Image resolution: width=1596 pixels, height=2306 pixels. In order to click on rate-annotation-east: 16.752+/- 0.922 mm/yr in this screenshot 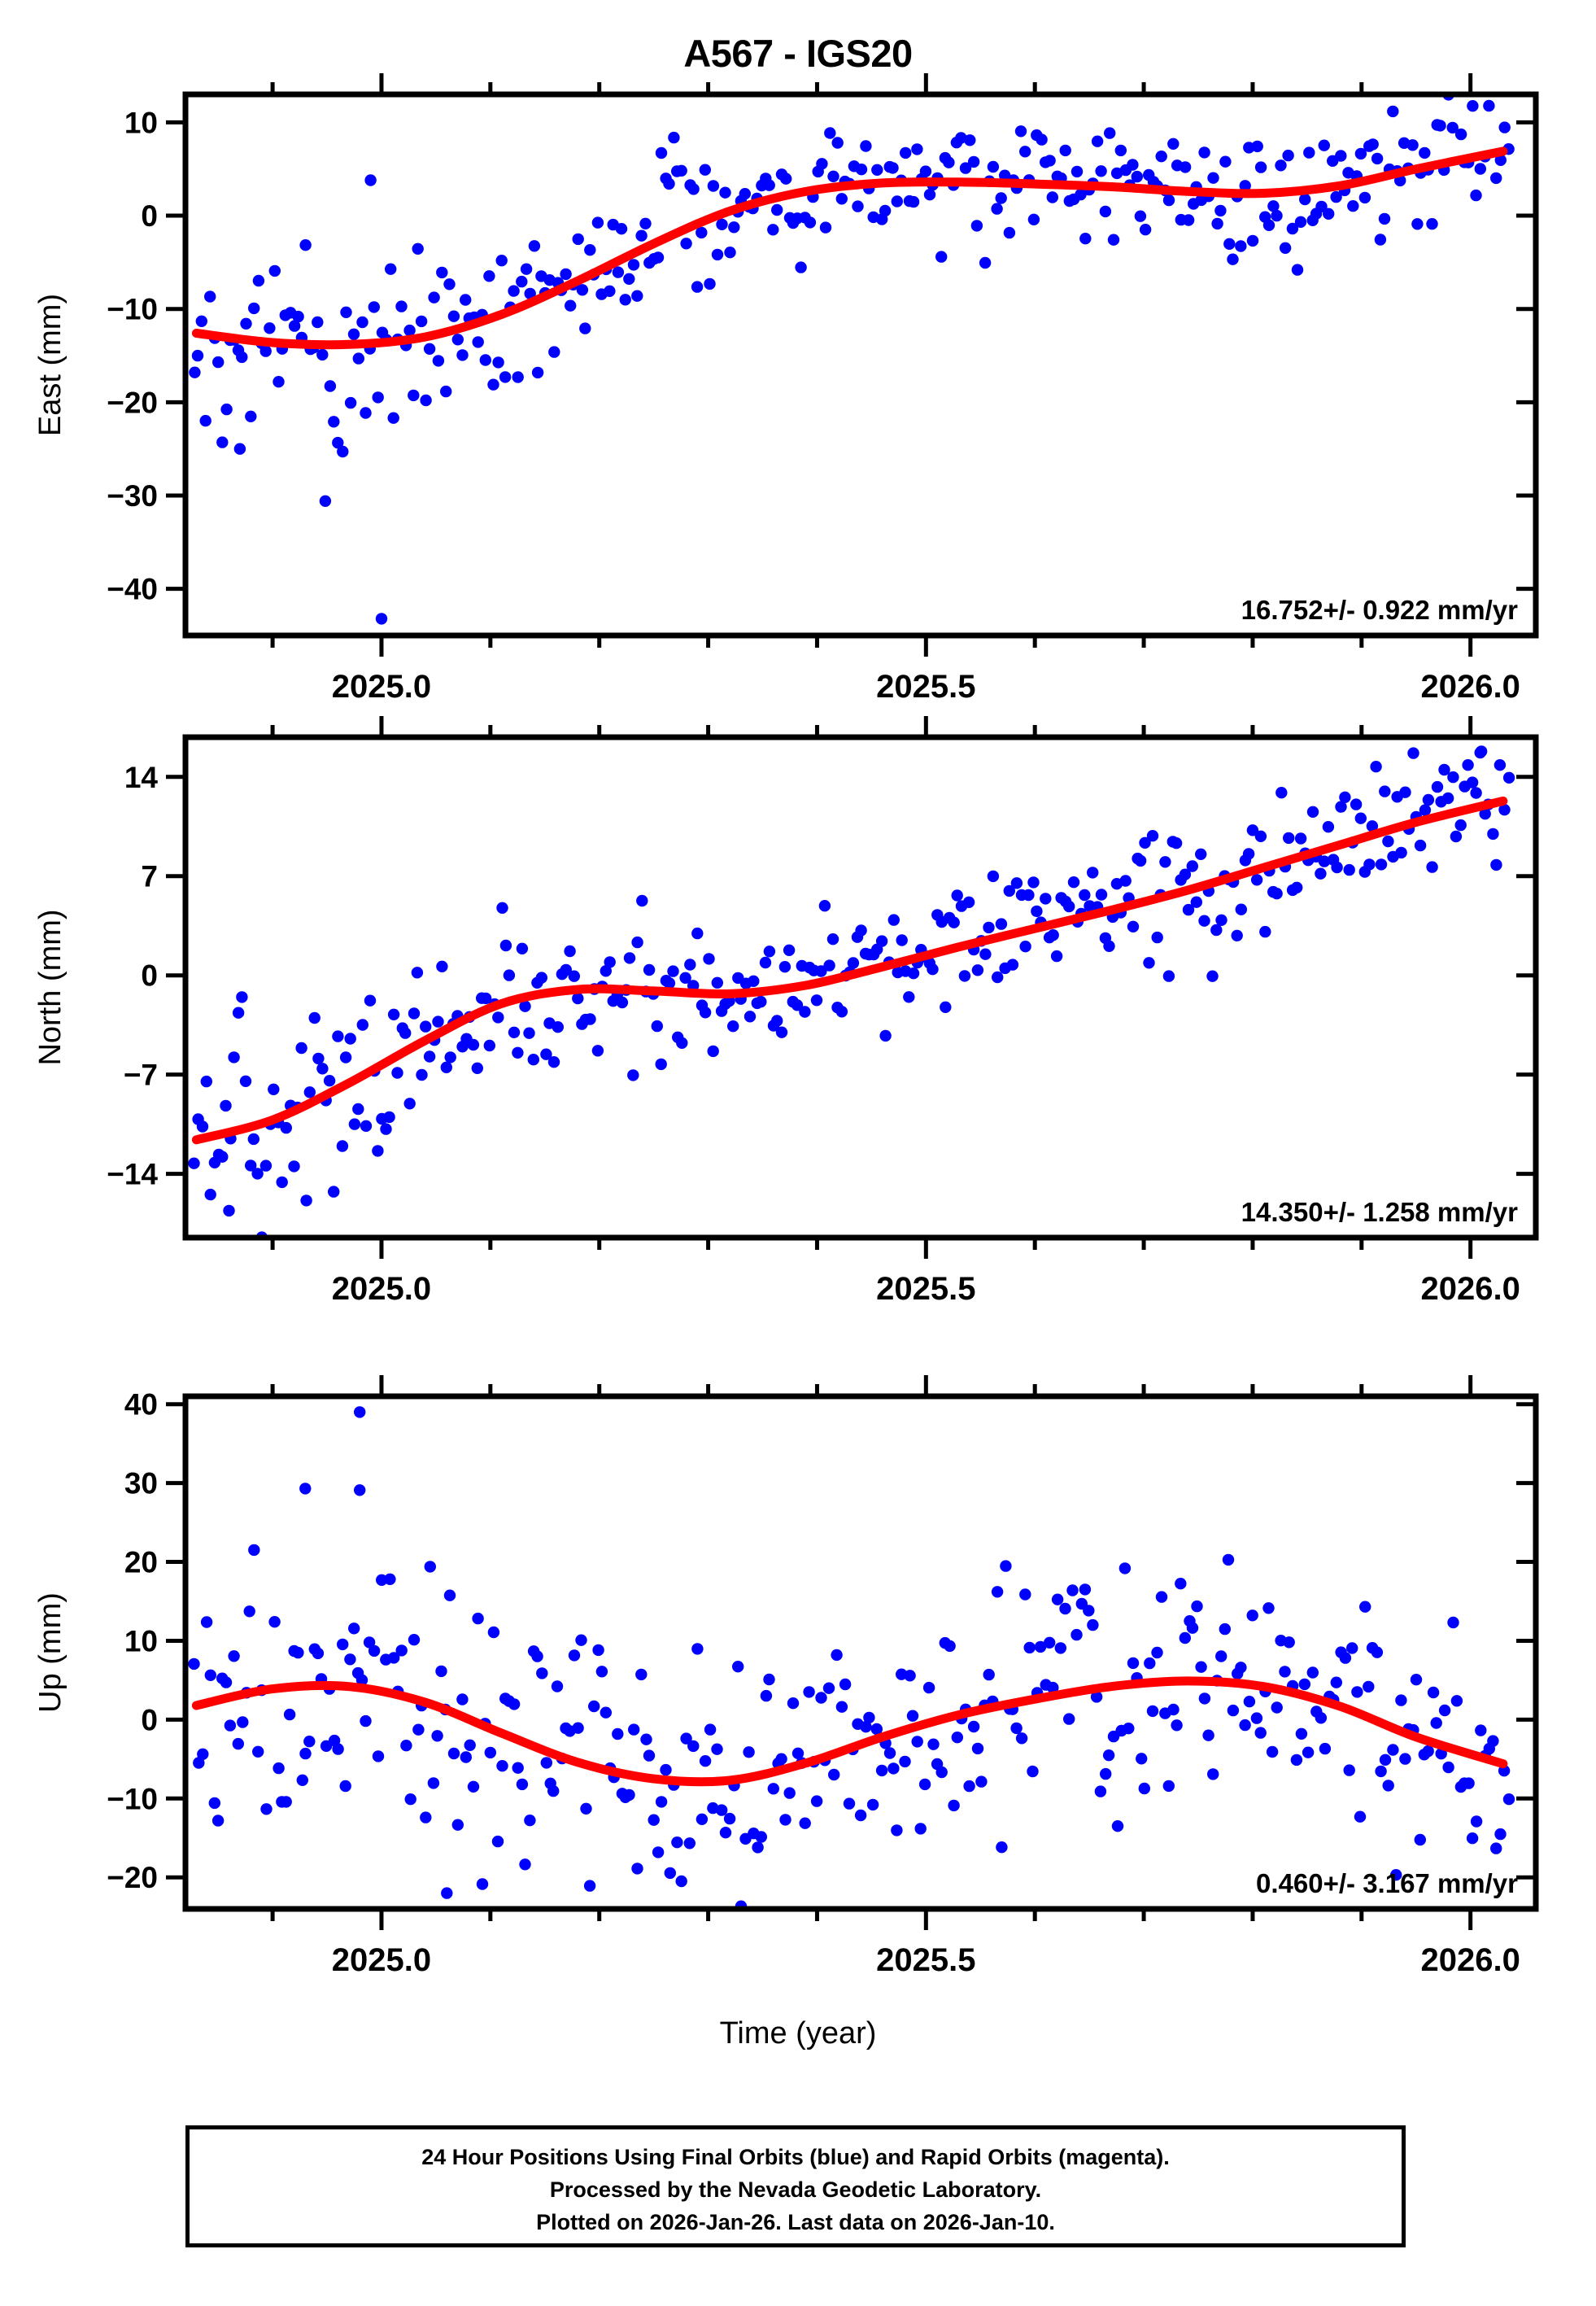, I will do `click(1379, 610)`.